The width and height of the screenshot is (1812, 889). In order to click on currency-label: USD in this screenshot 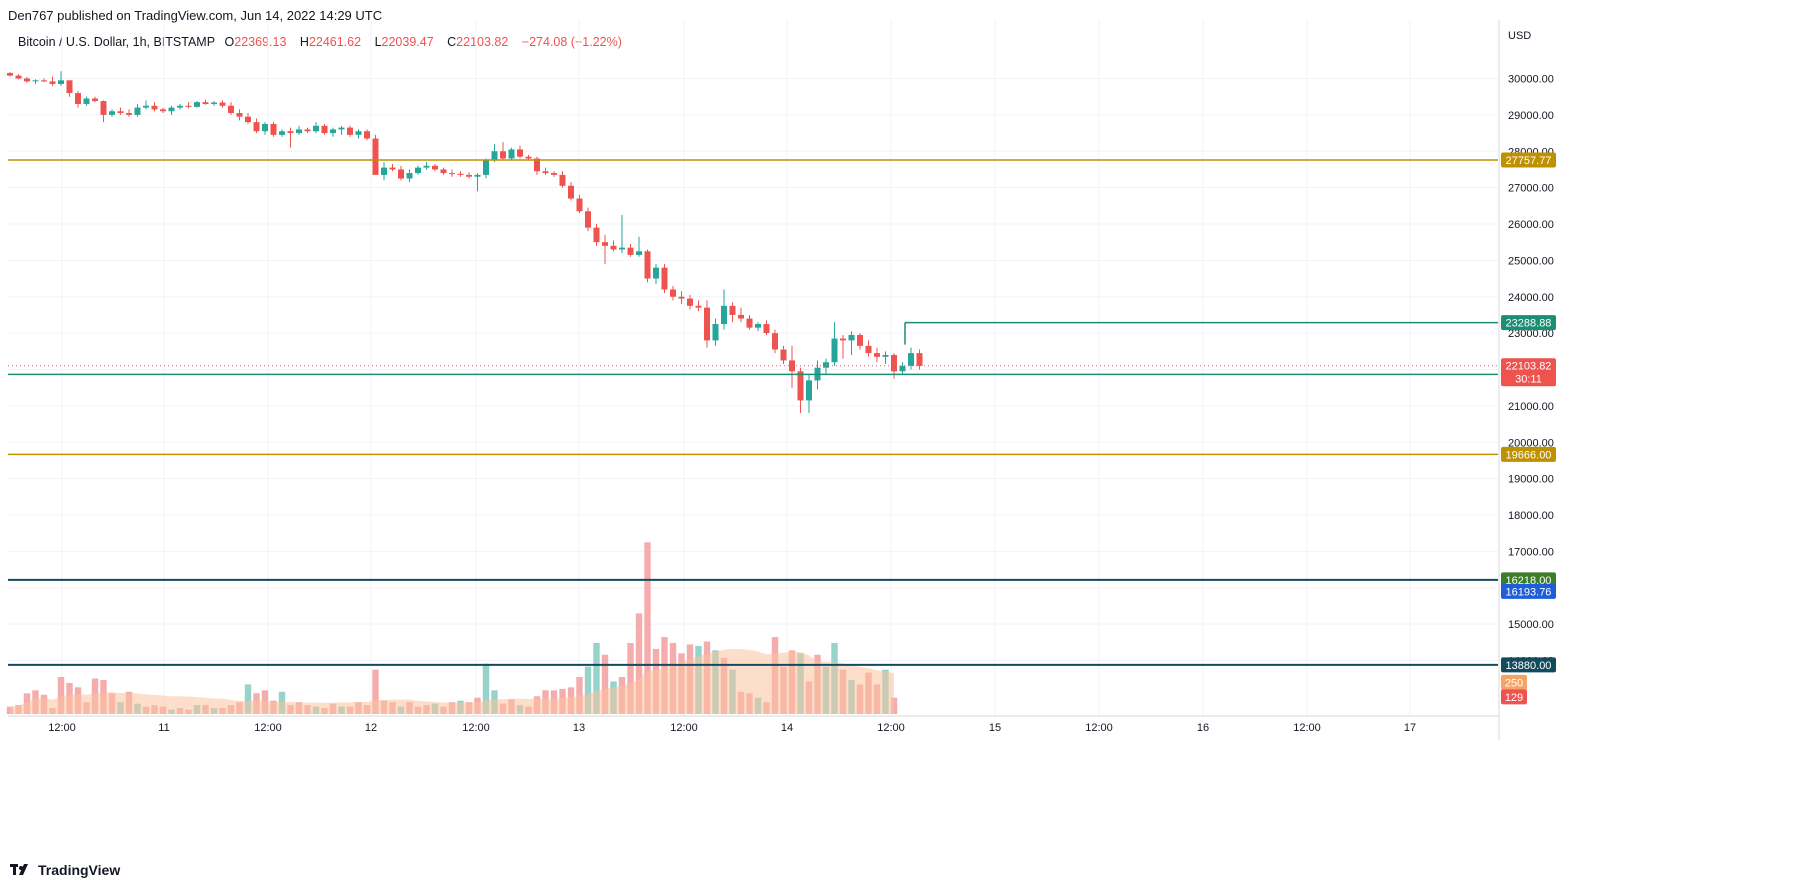, I will do `click(1519, 36)`.